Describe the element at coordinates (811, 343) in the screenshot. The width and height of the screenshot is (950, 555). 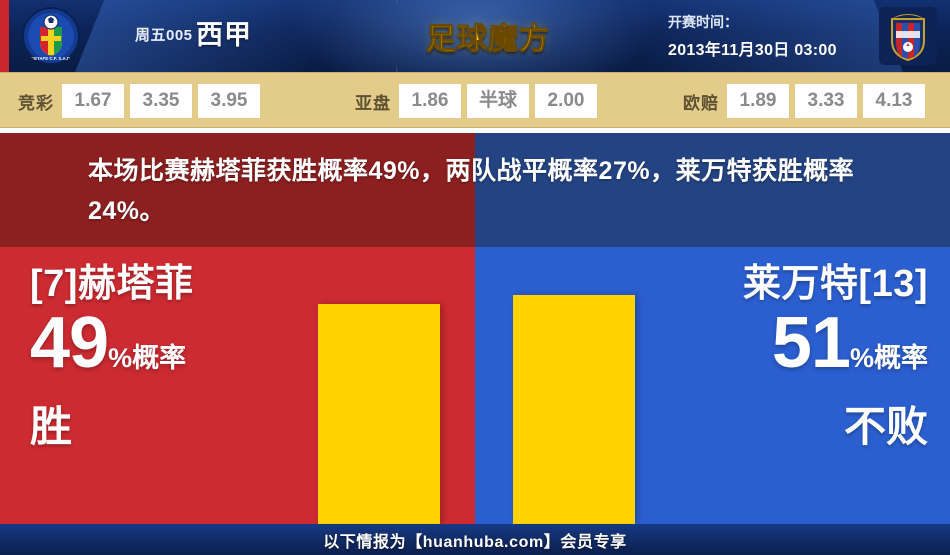
I see `away-probability-value: 51` at that location.